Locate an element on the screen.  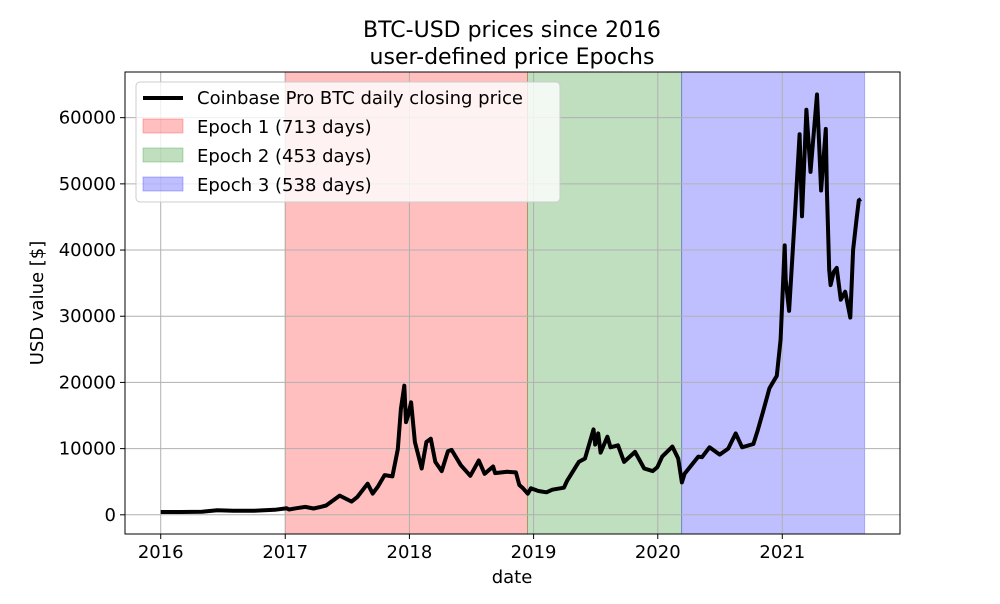
chart-title-line-1: BTC-USD prices since 2016 is located at coordinates (512, 30).